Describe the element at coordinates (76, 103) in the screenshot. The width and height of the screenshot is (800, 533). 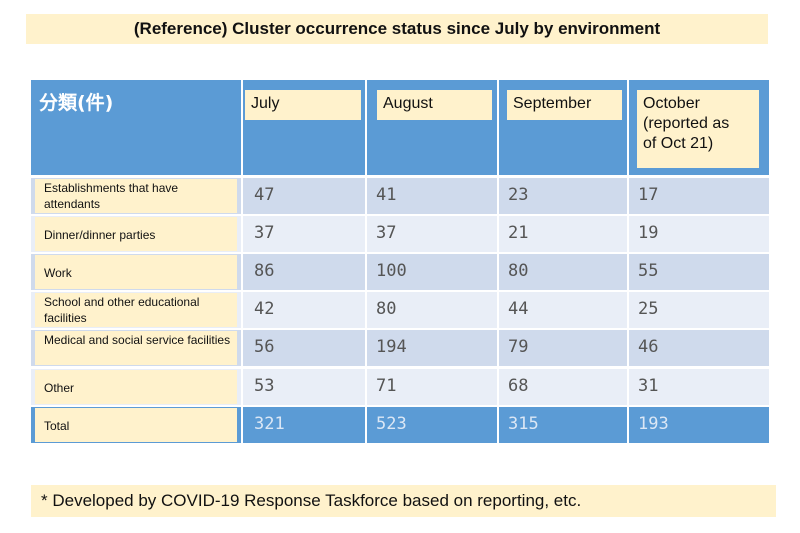
I see `category-header: 分類(件)` at that location.